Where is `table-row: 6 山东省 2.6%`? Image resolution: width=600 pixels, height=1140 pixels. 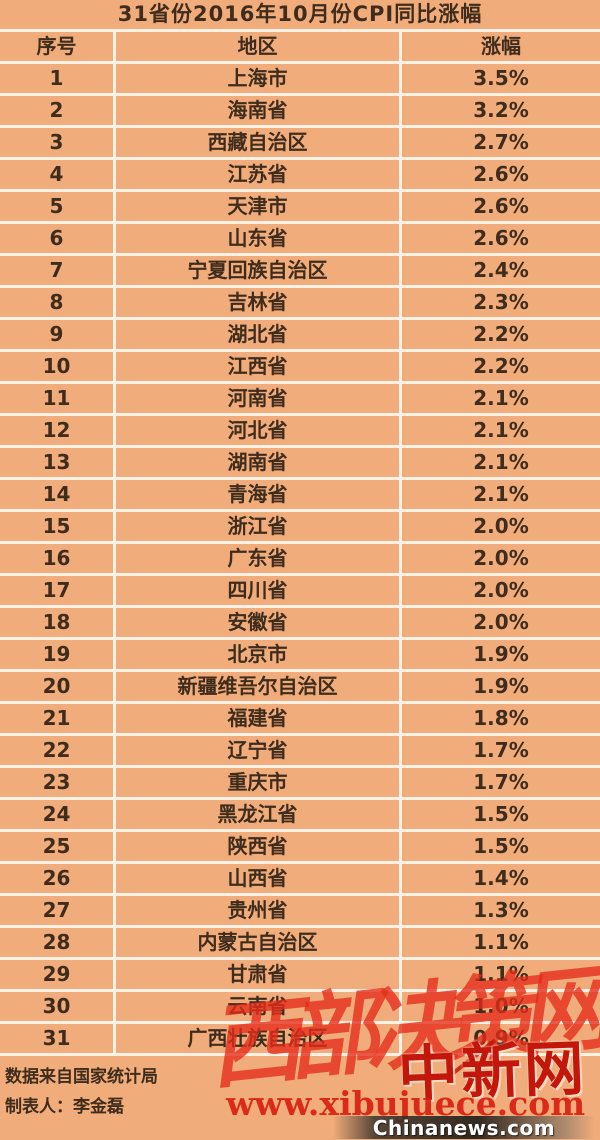 table-row: 6 山东省 2.6% is located at coordinates (300, 240).